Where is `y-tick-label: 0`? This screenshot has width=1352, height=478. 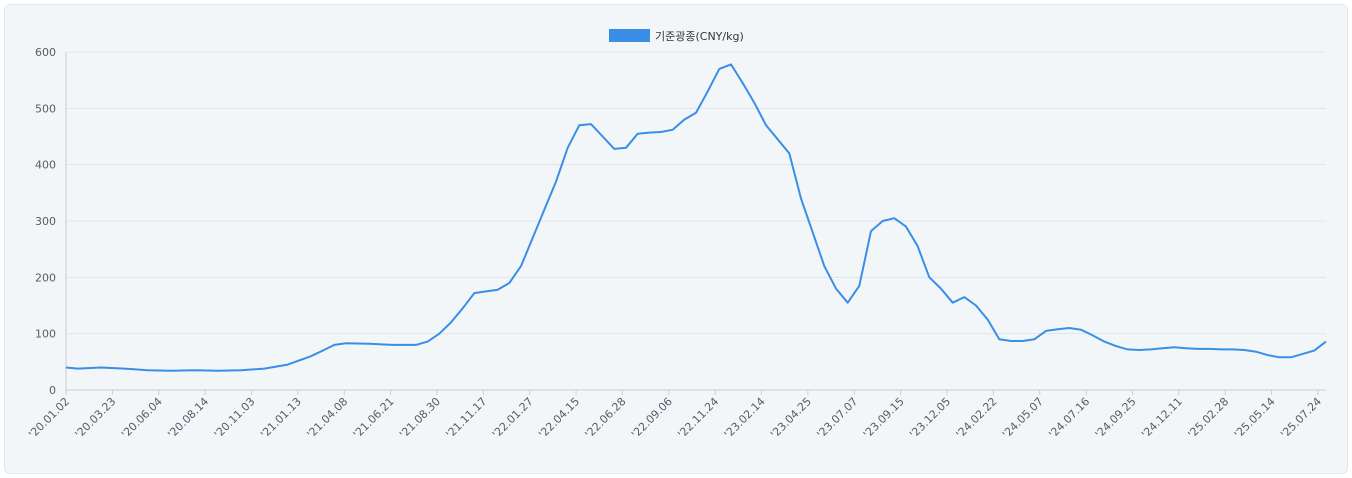
y-tick-label: 0 is located at coordinates (52, 390).